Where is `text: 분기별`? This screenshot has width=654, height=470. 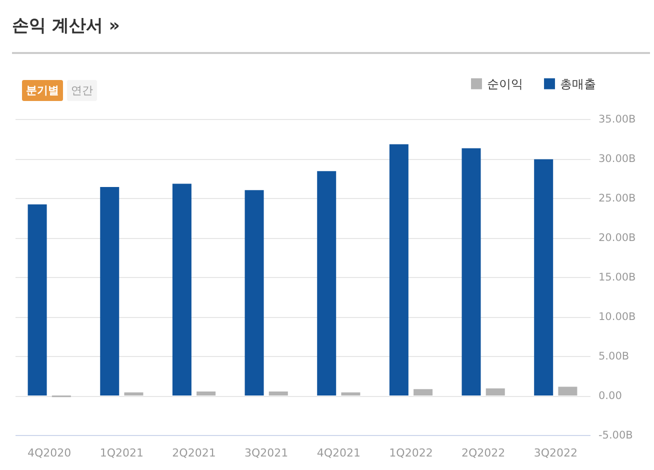 text: 분기별 is located at coordinates (42, 90).